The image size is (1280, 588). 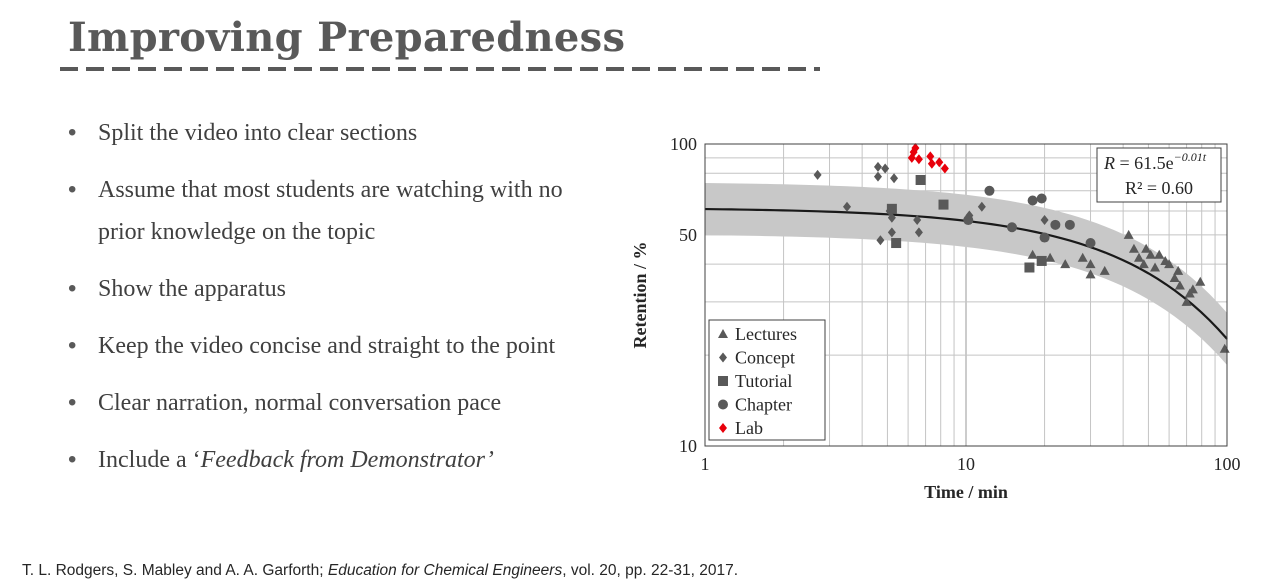 I want to click on fit-r-squared: R² = 0.60, so click(x=1159, y=188).